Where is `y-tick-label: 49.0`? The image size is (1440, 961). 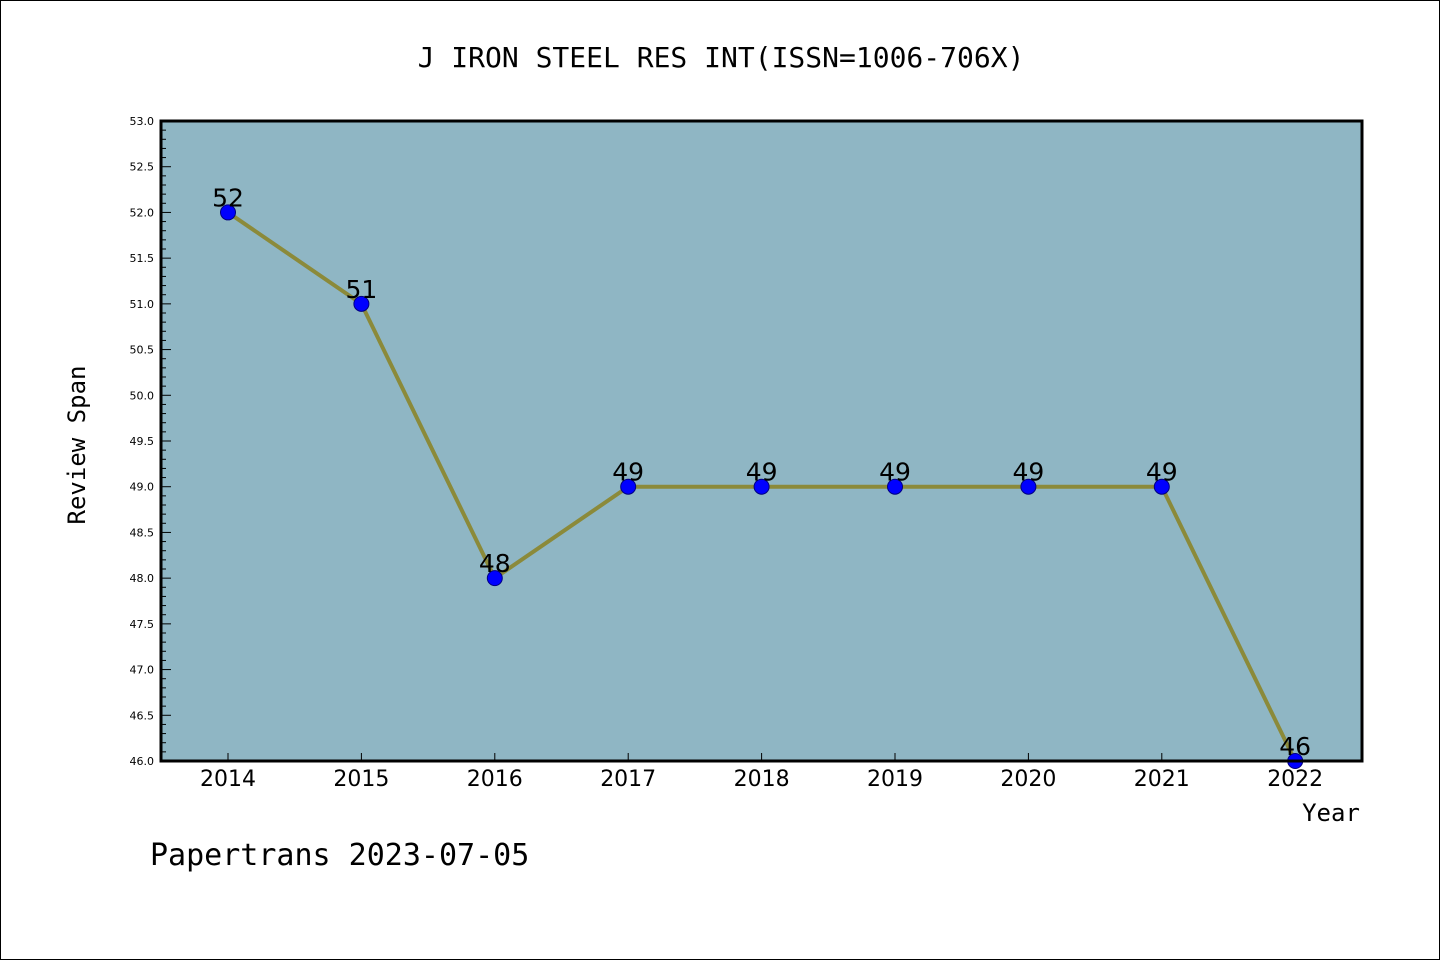
y-tick-label: 49.0 is located at coordinates (142, 487).